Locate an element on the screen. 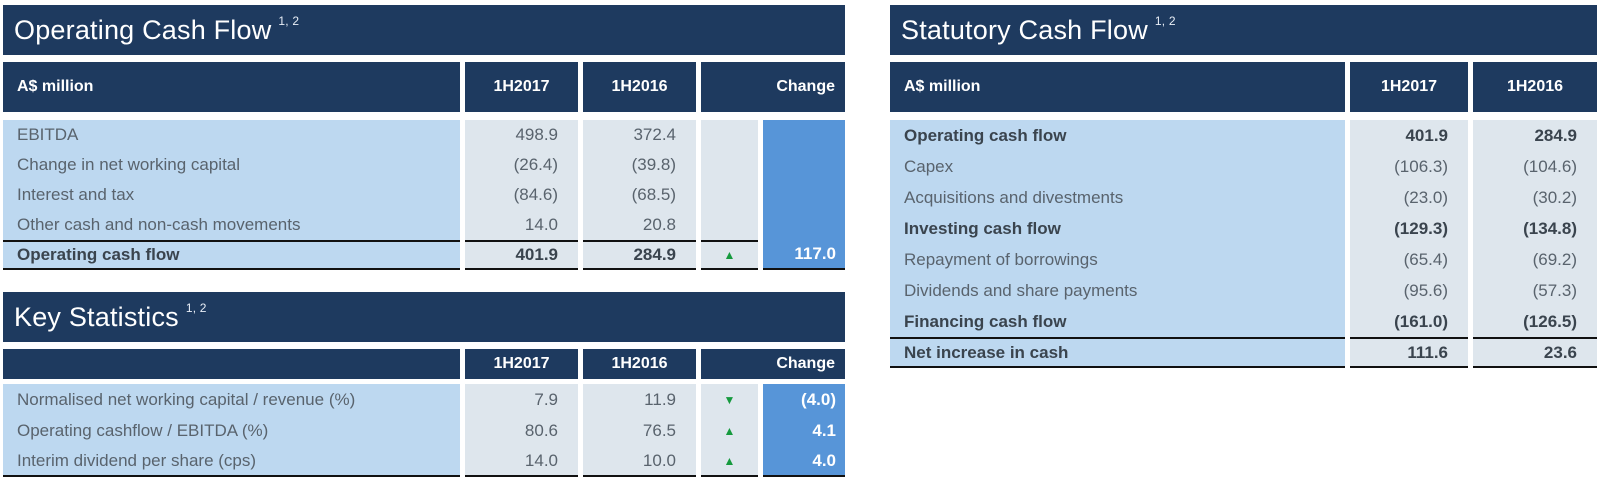 The height and width of the screenshot is (500, 1604). row-label: Financing cash flow is located at coordinates (1117, 321).